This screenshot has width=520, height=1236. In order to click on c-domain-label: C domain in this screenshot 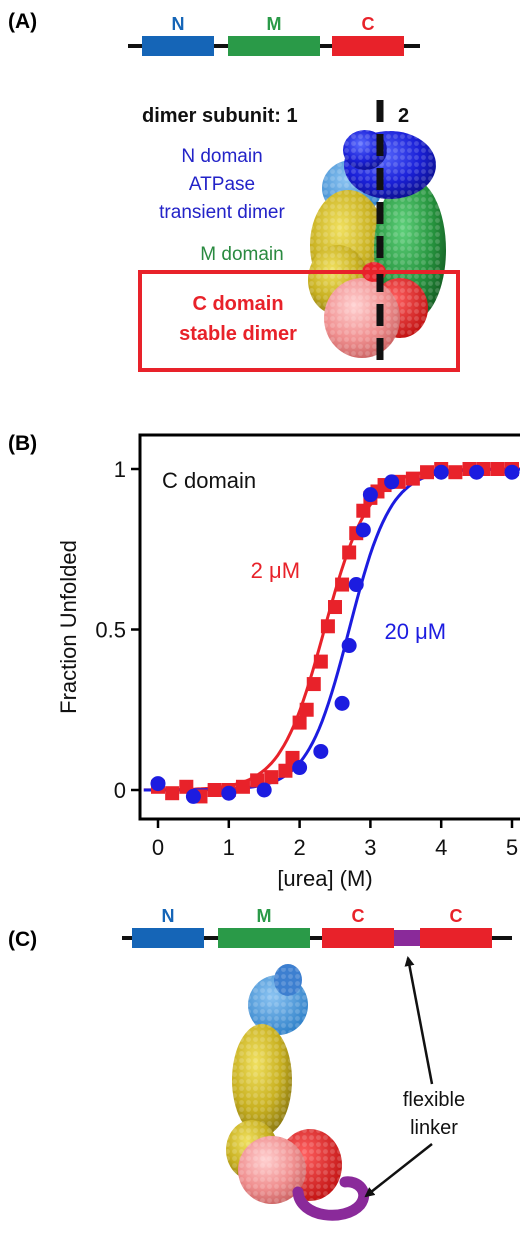, I will do `click(237, 304)`.